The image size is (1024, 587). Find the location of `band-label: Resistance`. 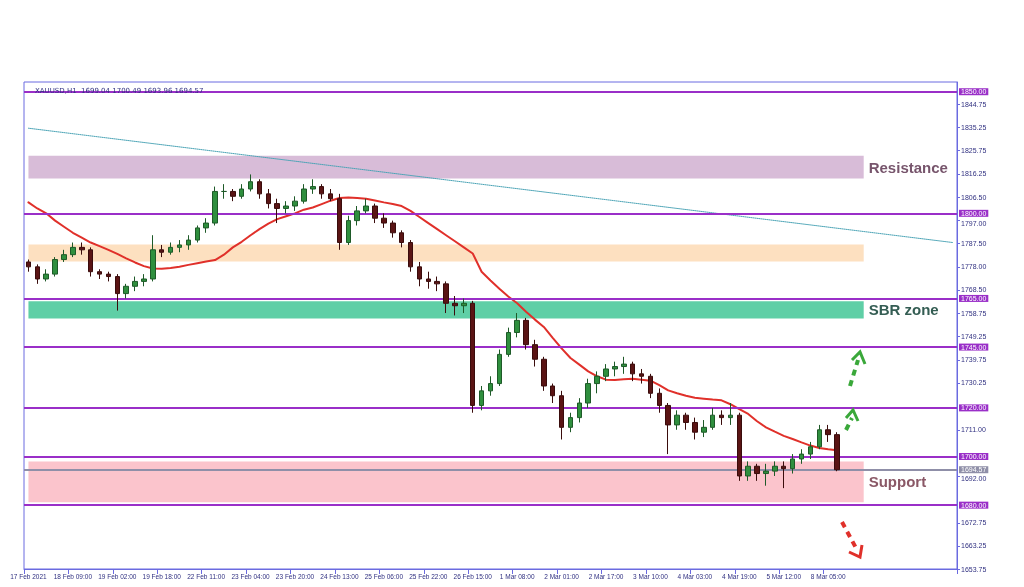

band-label: Resistance is located at coordinates (908, 167).